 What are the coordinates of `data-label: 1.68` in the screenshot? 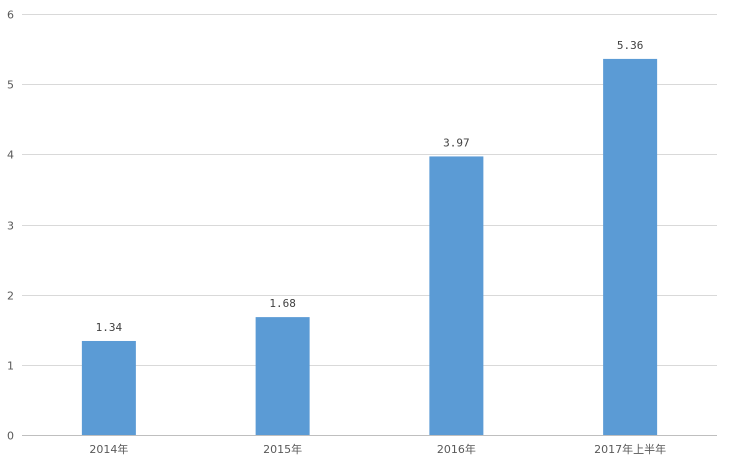 It's located at (282, 303).